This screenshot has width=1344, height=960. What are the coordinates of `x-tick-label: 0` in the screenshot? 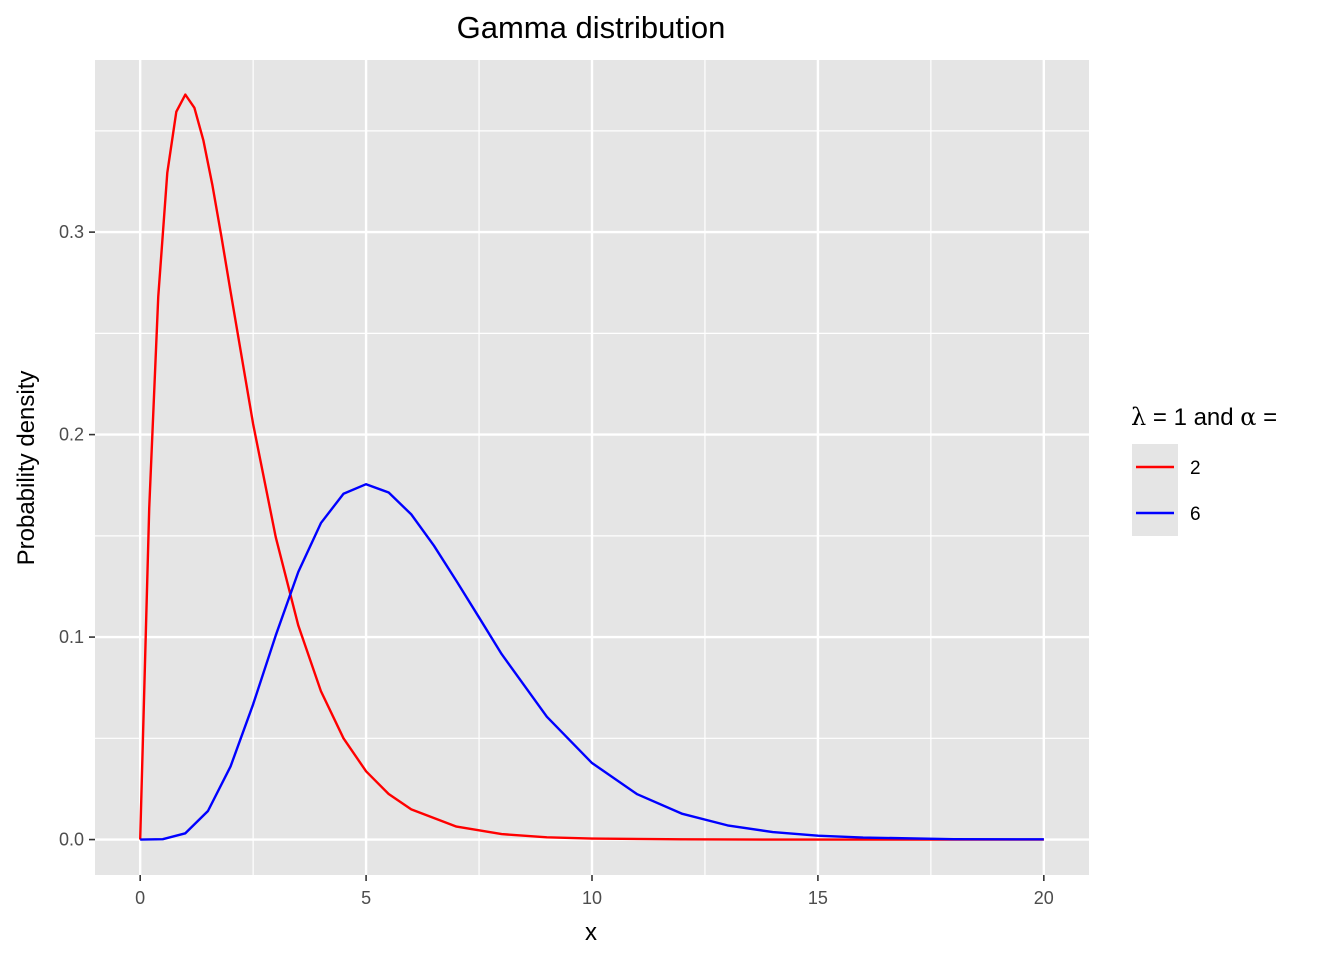 It's located at (140, 898).